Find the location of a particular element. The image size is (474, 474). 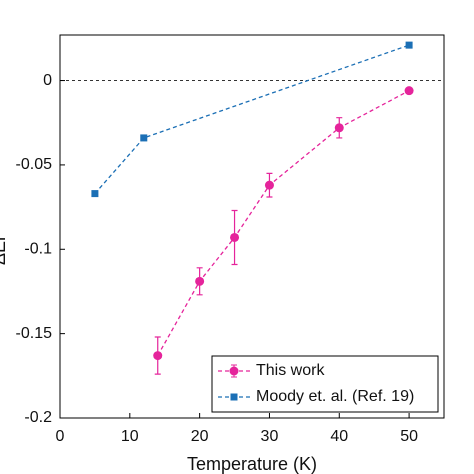

x-tick-label: 50 is located at coordinates (409, 436).